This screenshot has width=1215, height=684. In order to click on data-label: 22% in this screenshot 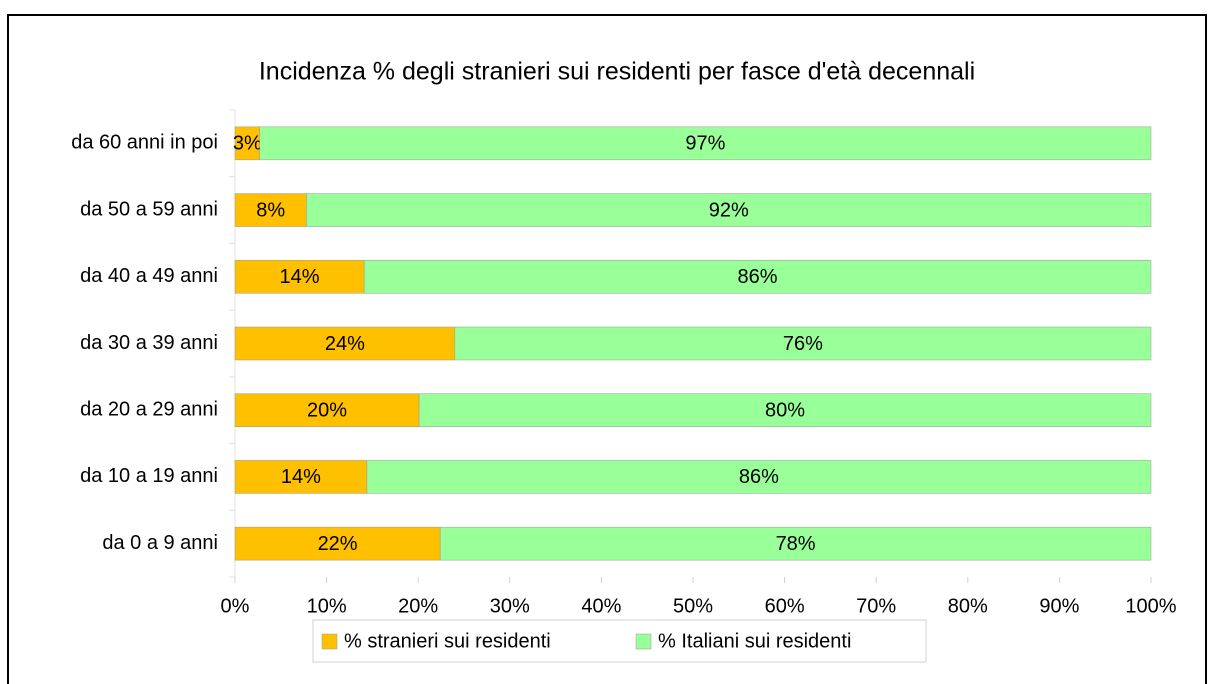, I will do `click(338, 544)`.